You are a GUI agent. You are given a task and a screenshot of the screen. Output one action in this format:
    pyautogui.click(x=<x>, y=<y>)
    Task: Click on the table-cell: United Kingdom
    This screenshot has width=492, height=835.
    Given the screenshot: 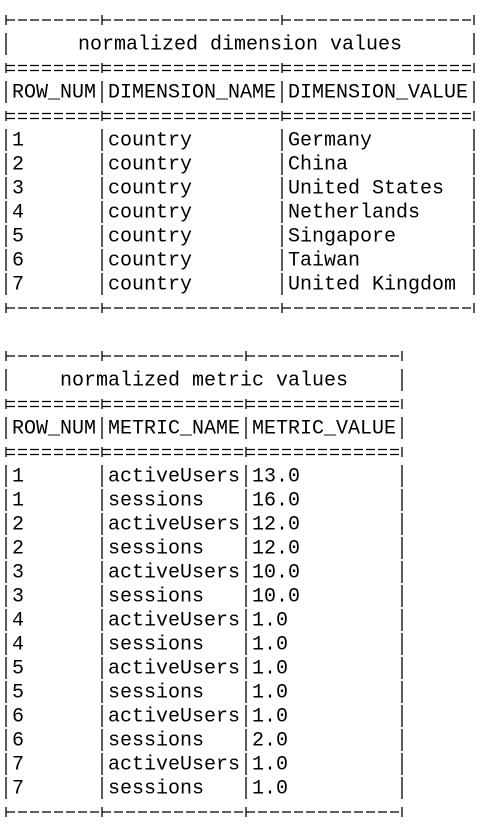 What is the action you would take?
    pyautogui.click(x=372, y=284)
    